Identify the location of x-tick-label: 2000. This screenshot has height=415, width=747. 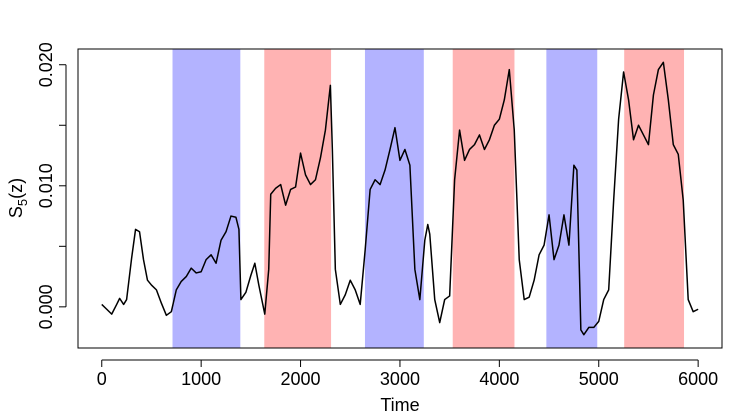
(301, 379).